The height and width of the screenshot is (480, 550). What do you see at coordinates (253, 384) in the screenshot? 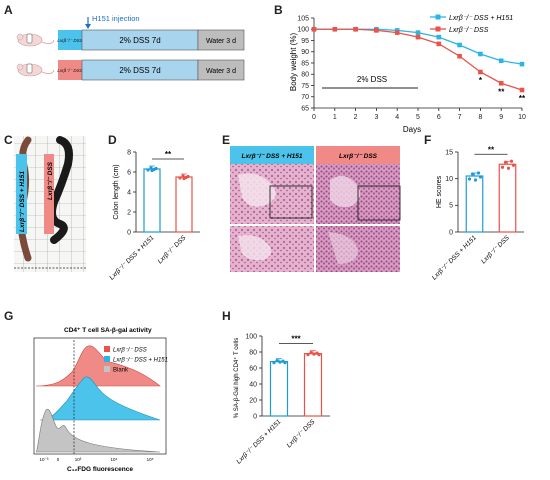
I see `y-tick-label: 40` at bounding box center [253, 384].